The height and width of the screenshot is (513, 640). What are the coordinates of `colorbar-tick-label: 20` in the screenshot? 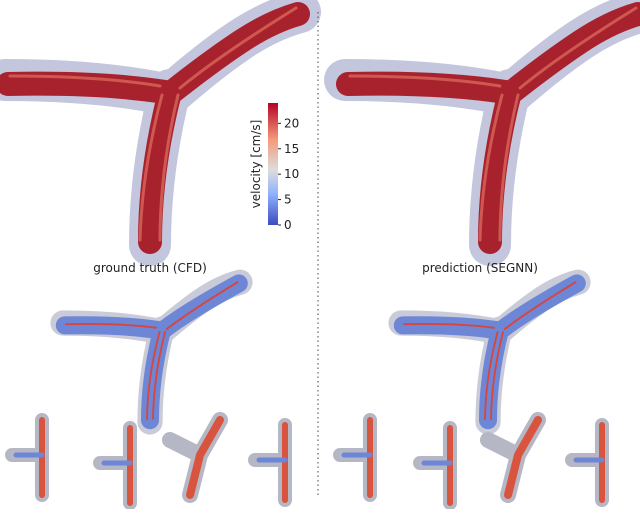 It's located at (291, 123).